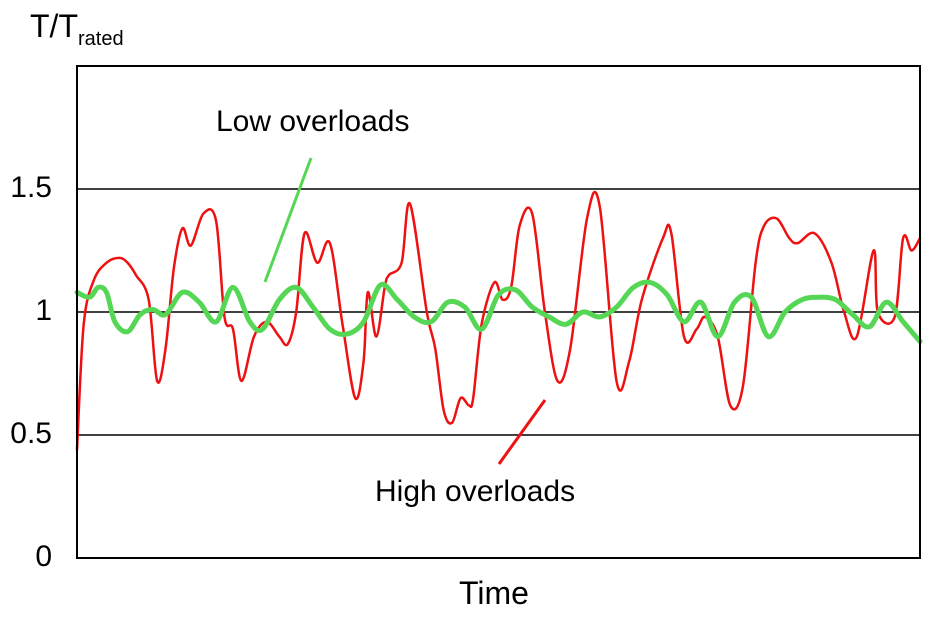  I want to click on low-overloads-annotation: Low overloads, so click(313, 121).